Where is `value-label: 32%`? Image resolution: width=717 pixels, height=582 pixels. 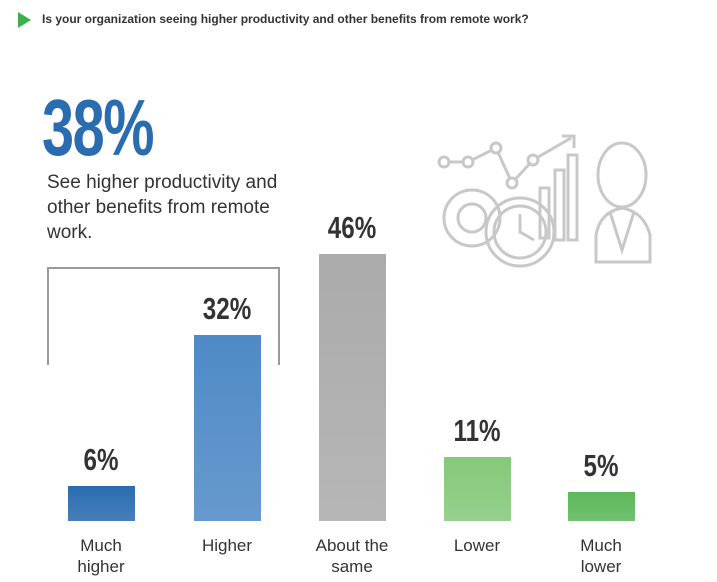 value-label: 32% is located at coordinates (227, 309).